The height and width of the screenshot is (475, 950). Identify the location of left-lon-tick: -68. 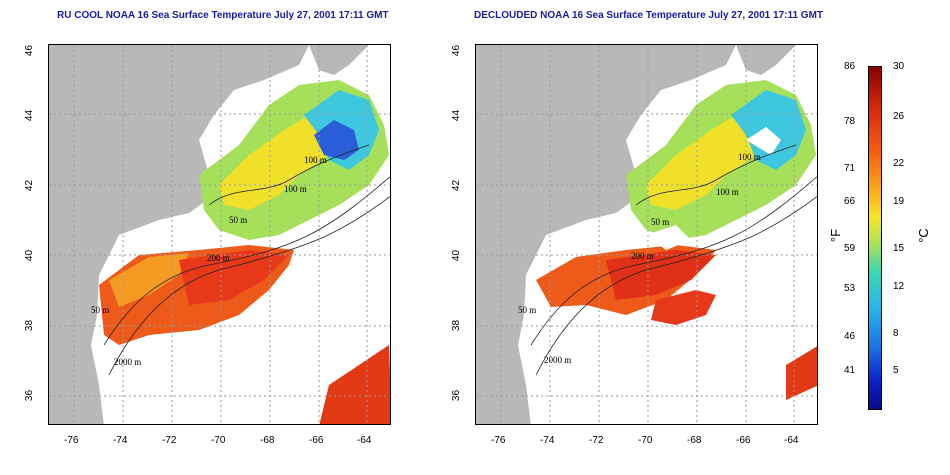
(267, 440).